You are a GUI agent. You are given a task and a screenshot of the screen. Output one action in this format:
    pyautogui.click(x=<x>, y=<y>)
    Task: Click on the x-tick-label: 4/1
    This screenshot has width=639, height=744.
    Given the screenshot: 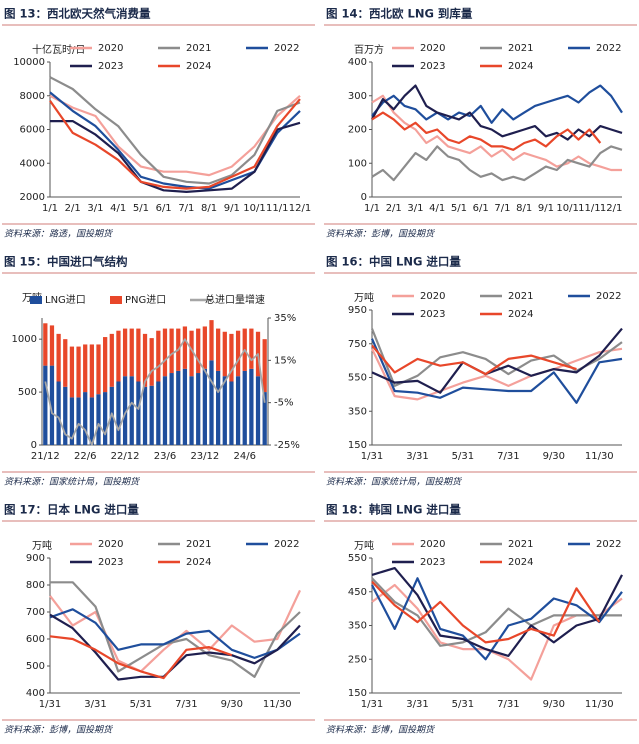 What is the action you would take?
    pyautogui.click(x=118, y=208)
    